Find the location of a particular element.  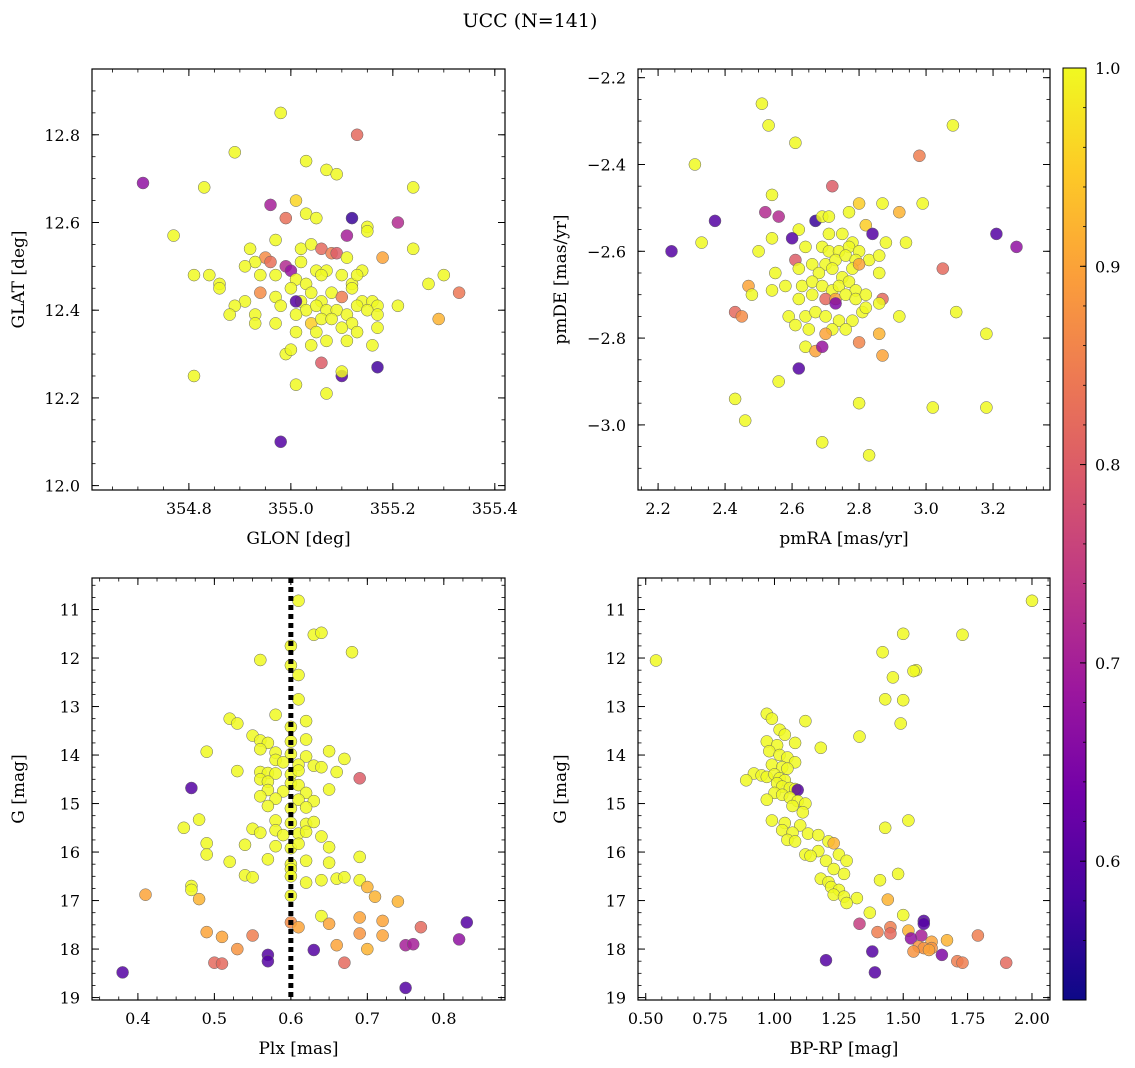

x-tick-label: 1.25 is located at coordinates (839, 1018).